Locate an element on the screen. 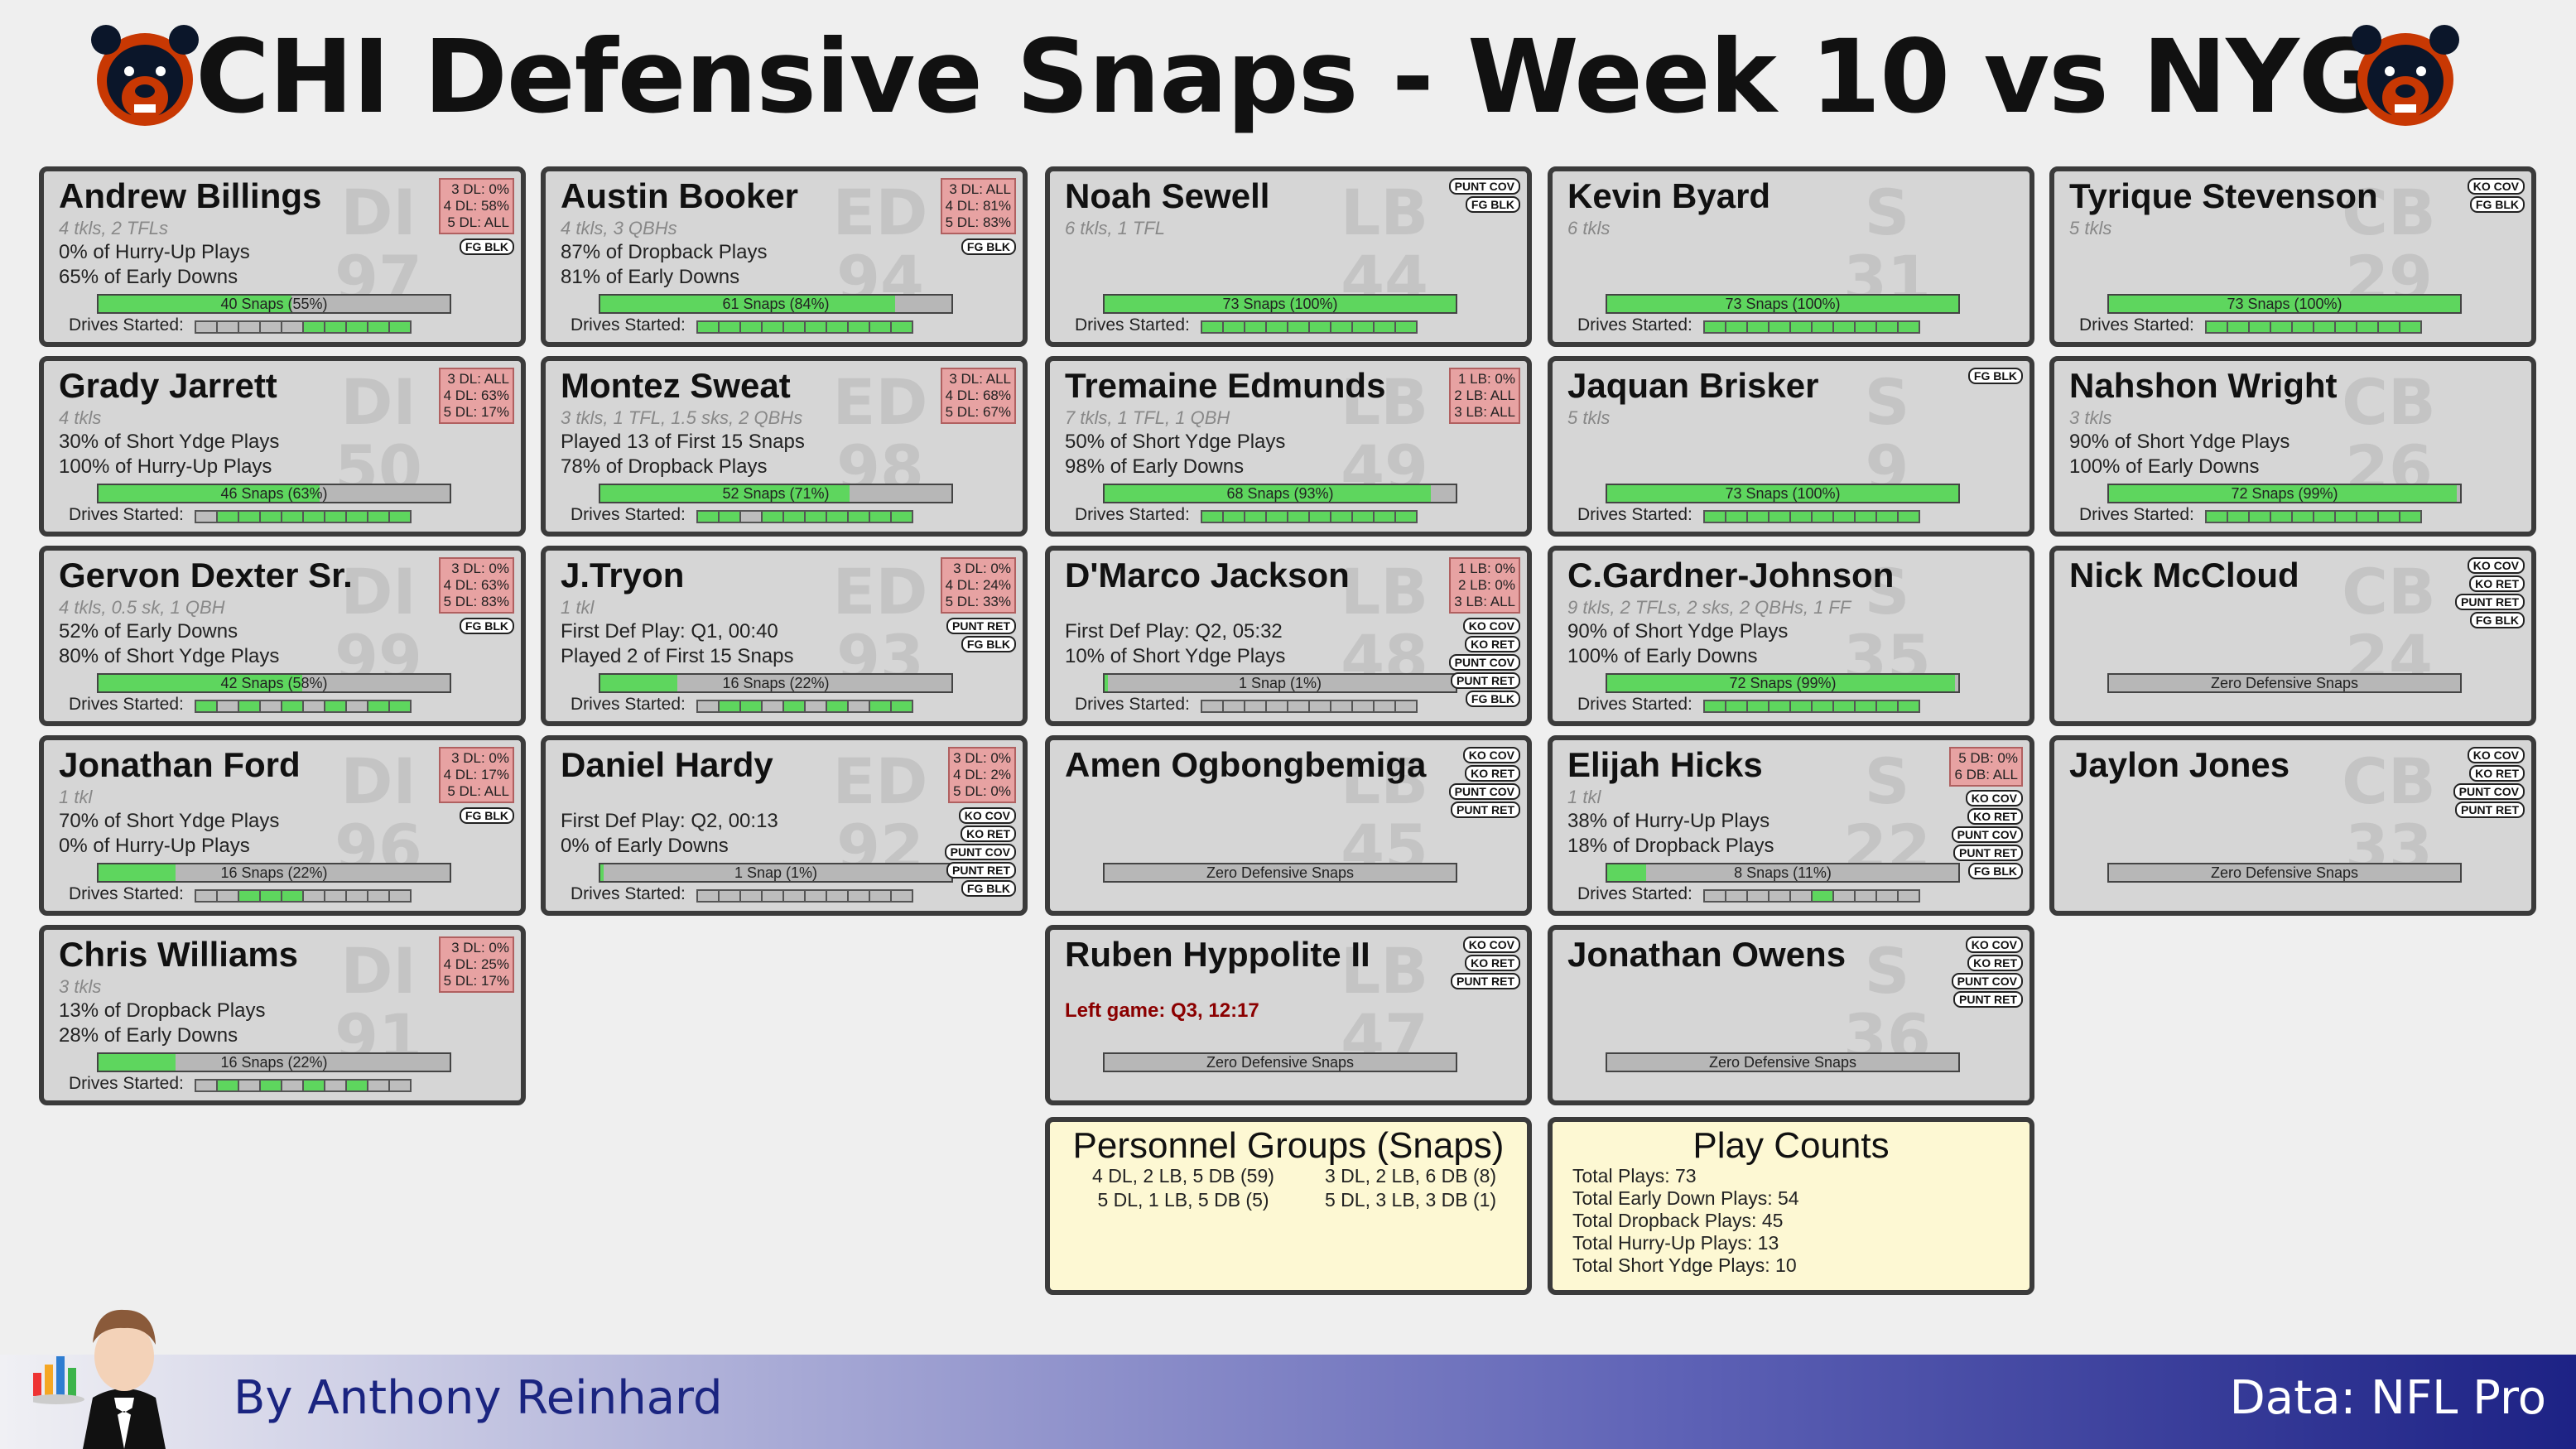 The width and height of the screenshot is (2576, 1449). player-stats: 5 tkls is located at coordinates (2090, 228).